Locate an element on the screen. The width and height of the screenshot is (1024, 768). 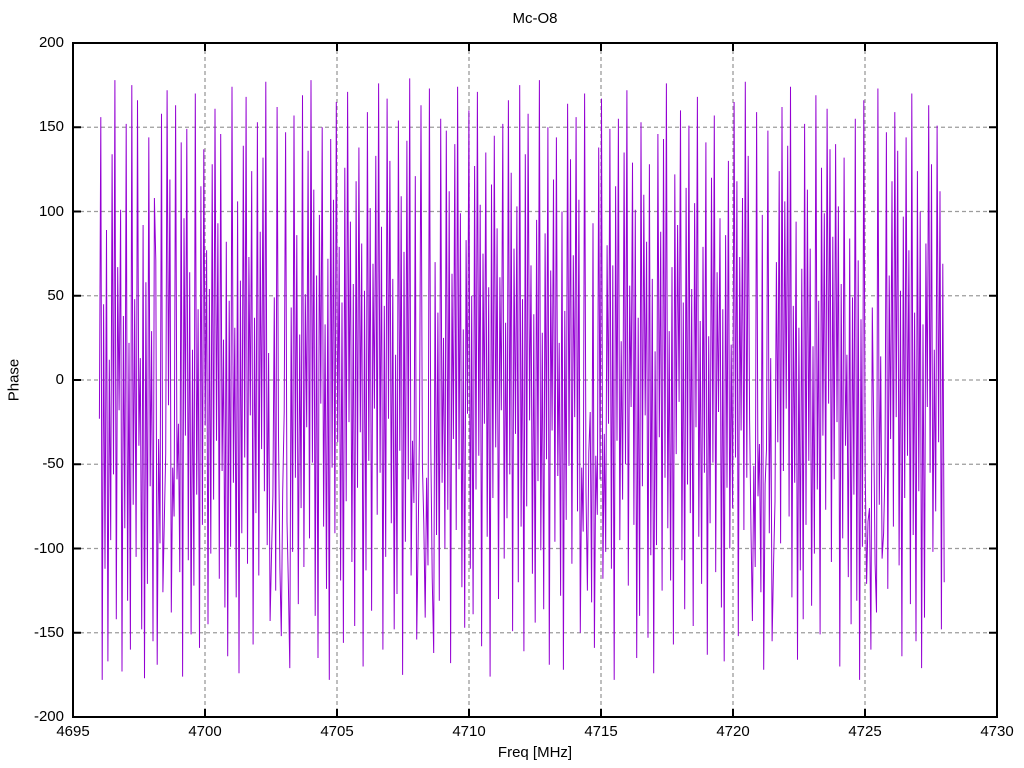
x-tick-label: 4720 is located at coordinates (733, 731).